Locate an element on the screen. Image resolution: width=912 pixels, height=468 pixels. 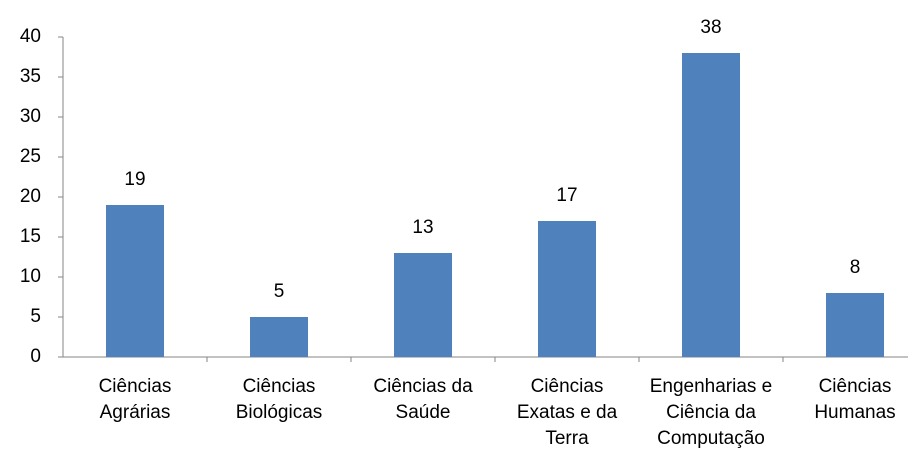
data-label: 19 is located at coordinates (134, 179).